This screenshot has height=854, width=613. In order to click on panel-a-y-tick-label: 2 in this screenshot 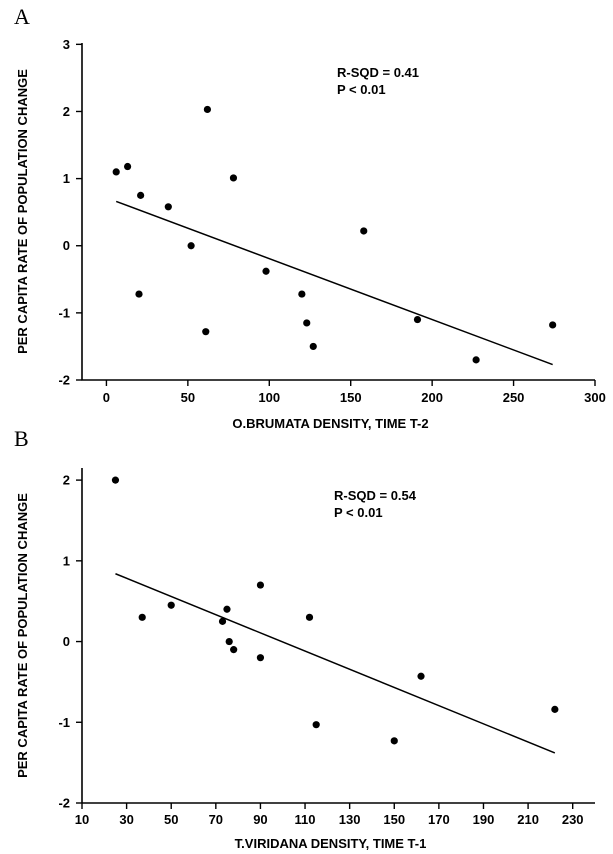, I will do `click(66, 111)`.